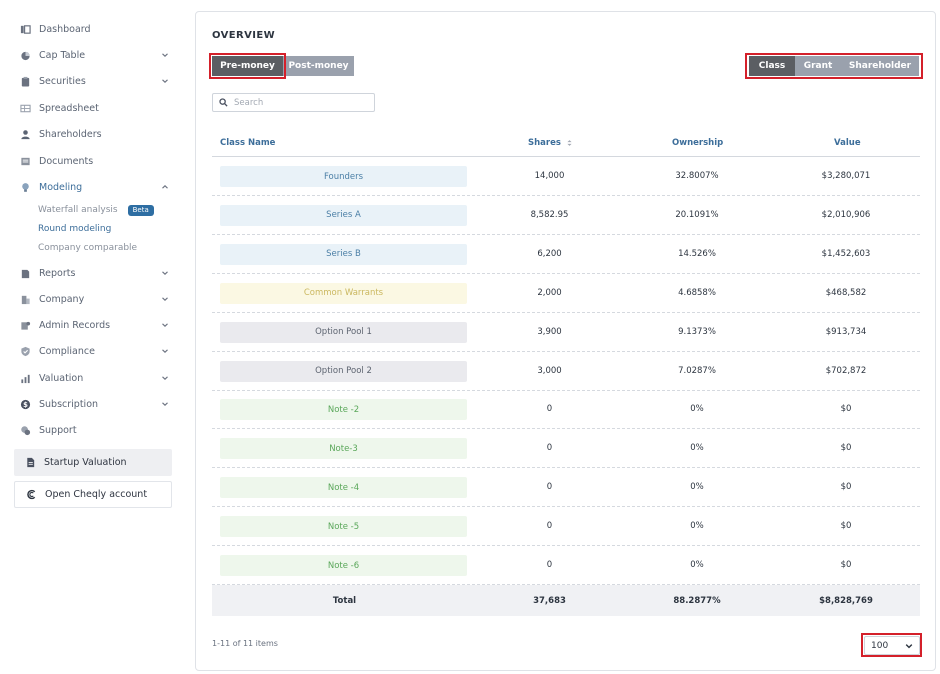  What do you see at coordinates (93, 108) in the screenshot?
I see `sidebar-item-spreadsheet: Spreadsheet` at bounding box center [93, 108].